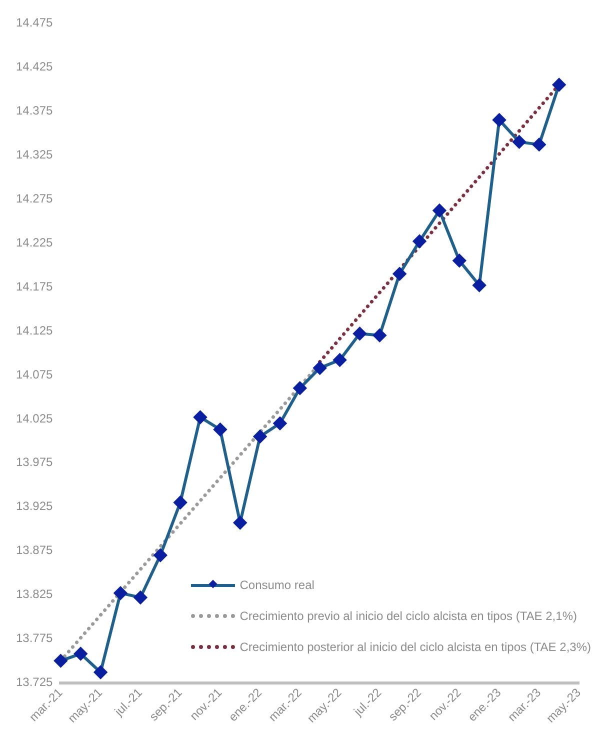 This screenshot has height=737, width=609. Describe the element at coordinates (277, 585) in the screenshot. I see `legend-label: Consumo real` at that location.